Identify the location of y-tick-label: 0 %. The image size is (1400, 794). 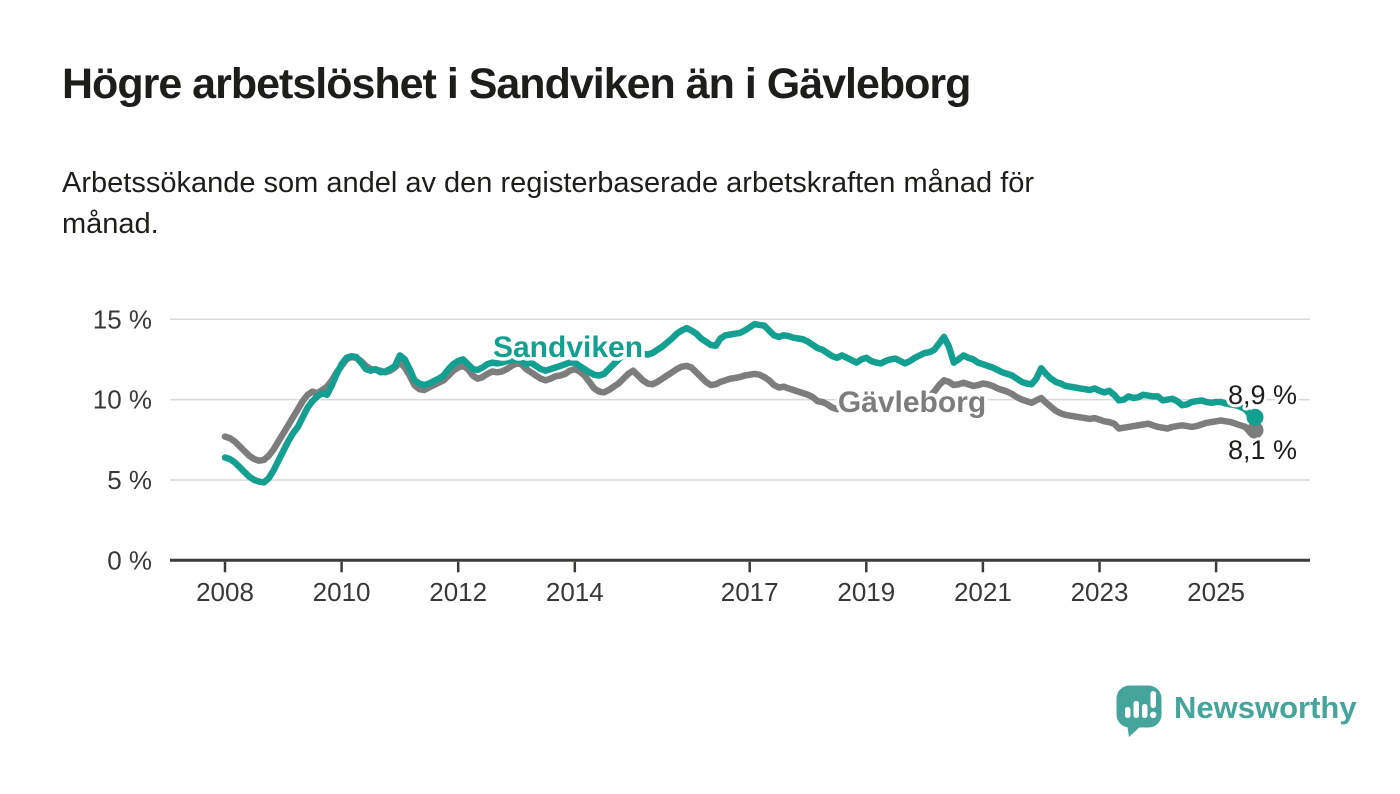
(129, 560).